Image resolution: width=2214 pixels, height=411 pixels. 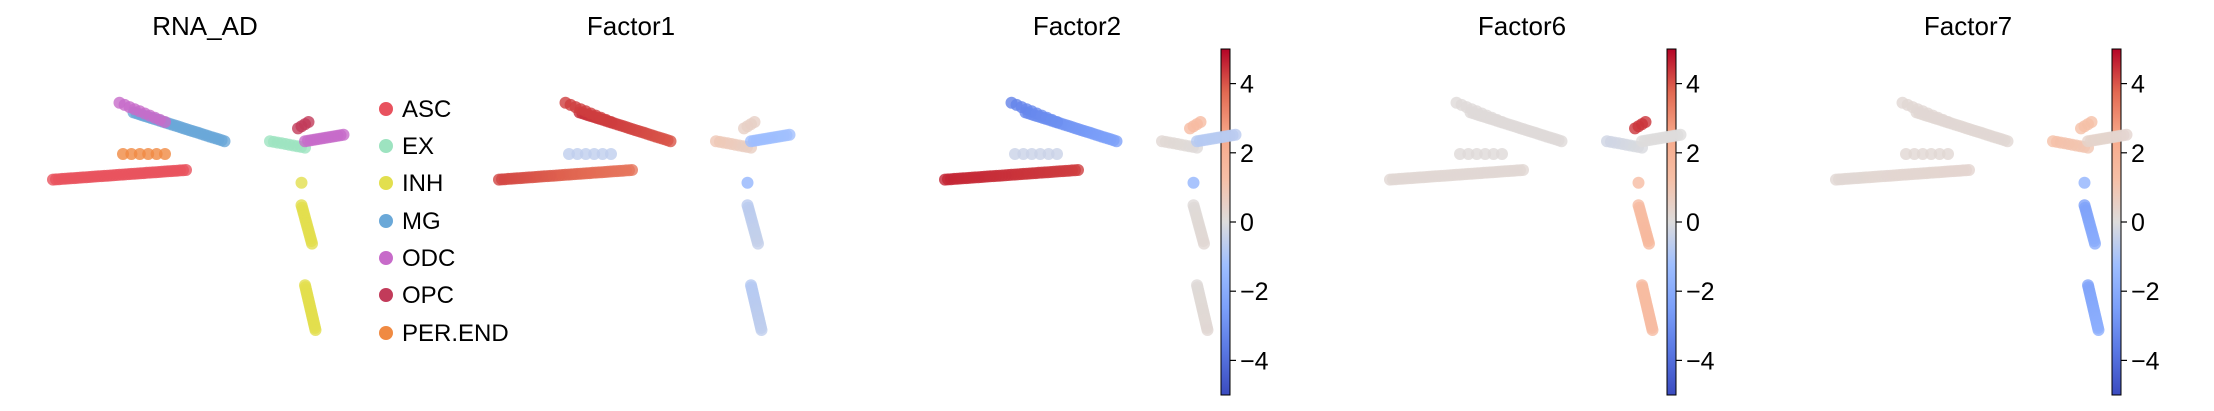 What do you see at coordinates (428, 258) in the screenshot?
I see `legend-label: ODC` at bounding box center [428, 258].